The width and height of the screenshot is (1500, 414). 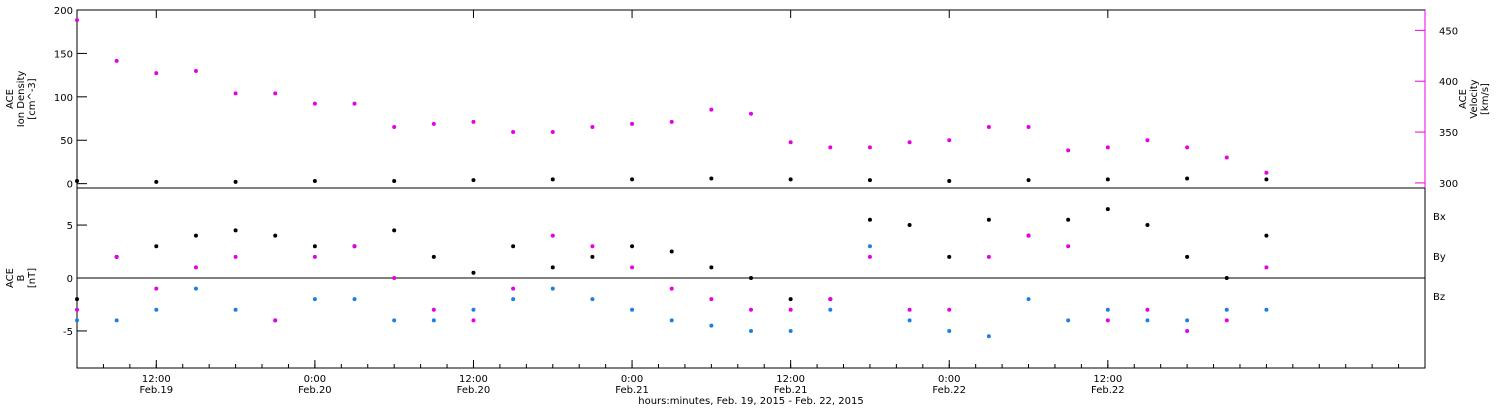 I want to click on velocity-axis-tick-label: 350, so click(x=1448, y=133).